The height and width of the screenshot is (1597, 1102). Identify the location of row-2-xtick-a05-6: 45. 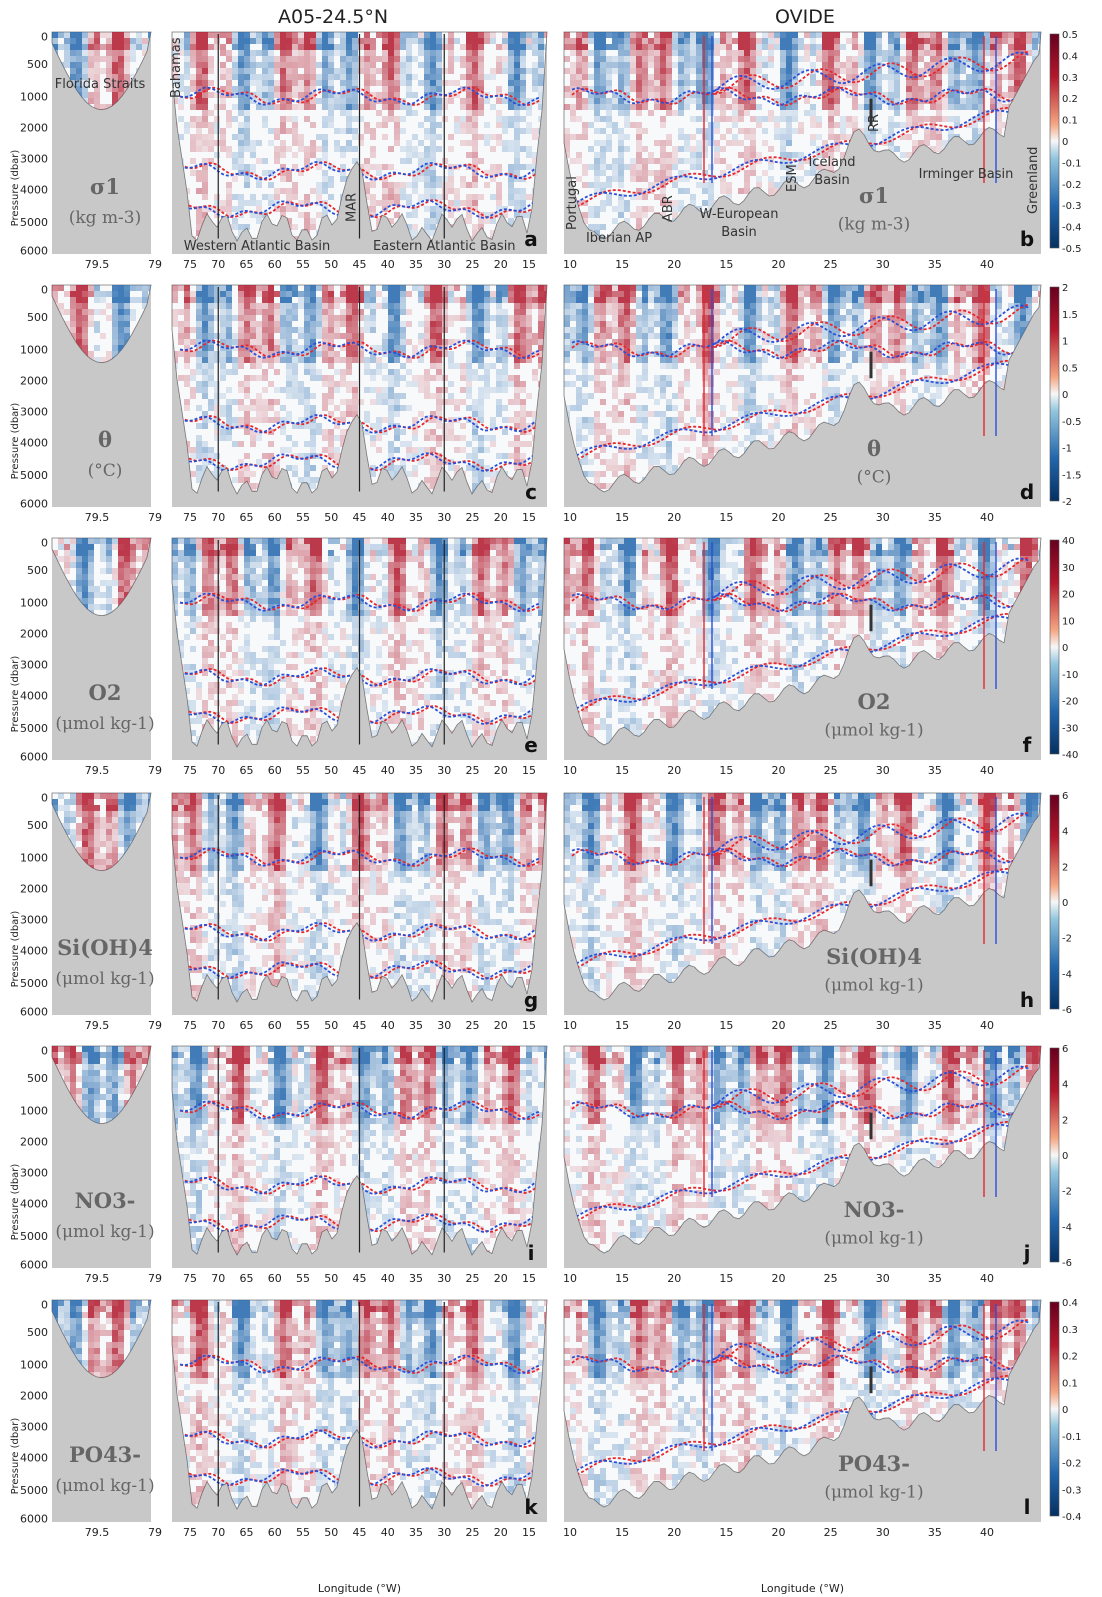
(360, 770).